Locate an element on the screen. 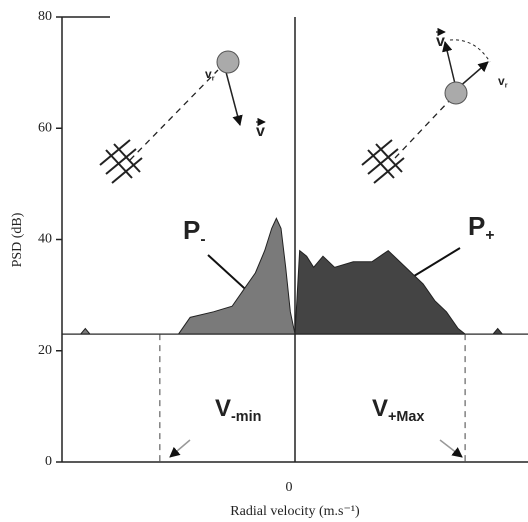 Image resolution: width=528 pixels, height=522 pixels. area-label: P+ is located at coordinates (481, 227).